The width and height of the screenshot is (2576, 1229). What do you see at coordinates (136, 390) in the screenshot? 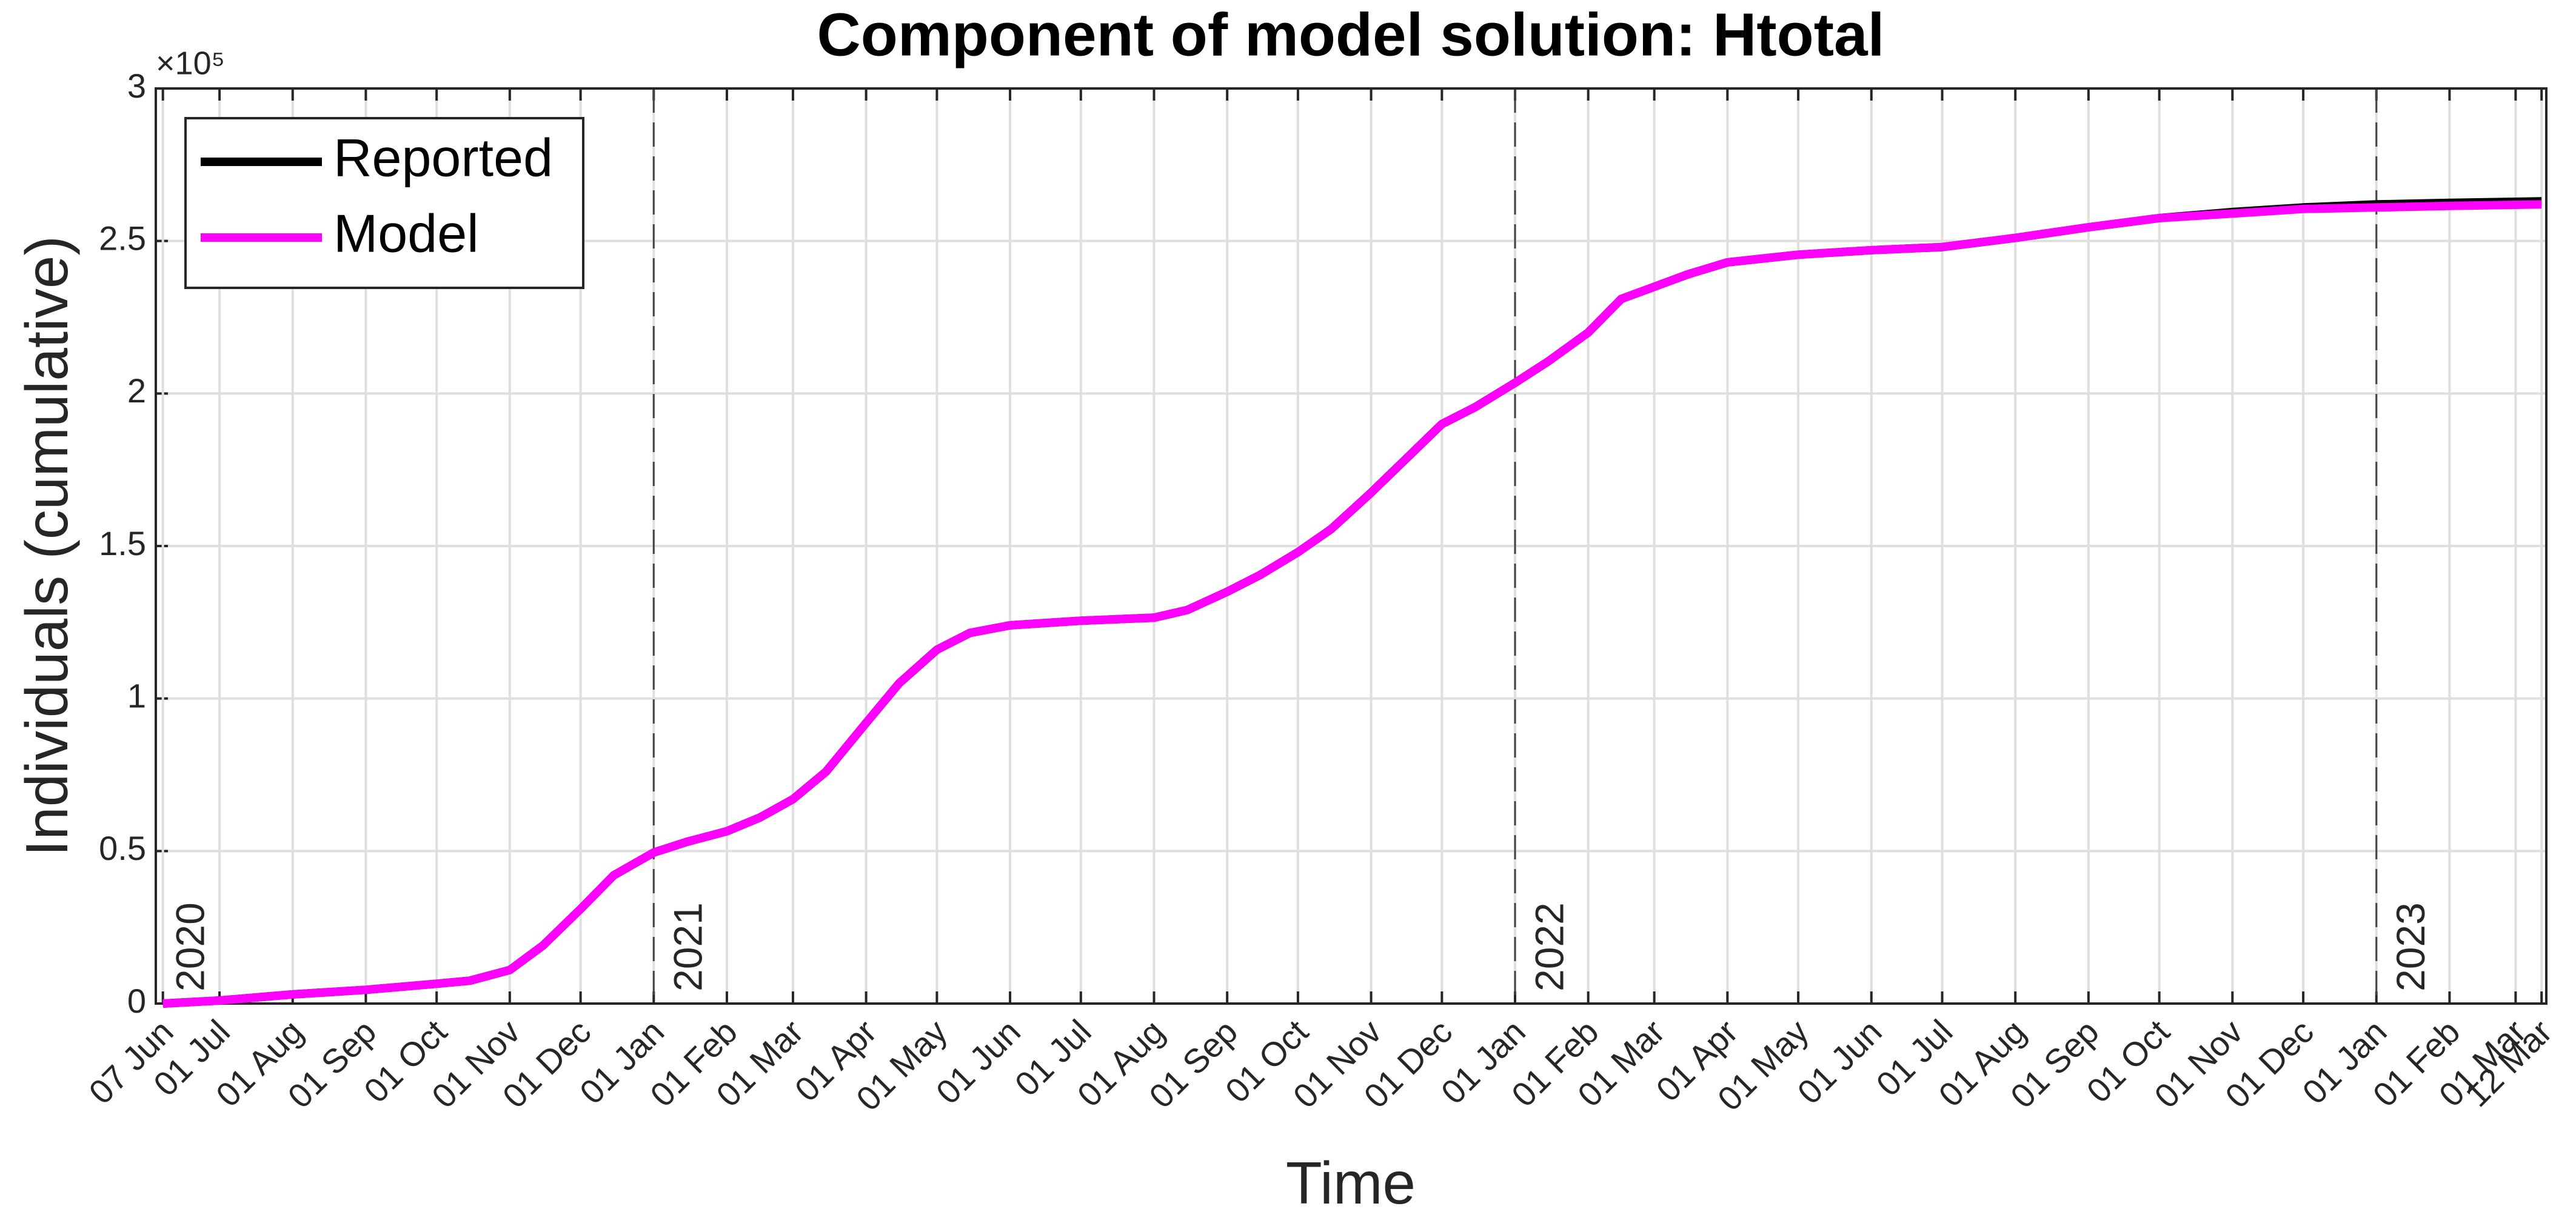
I see `y-tick-label: 2` at bounding box center [136, 390].